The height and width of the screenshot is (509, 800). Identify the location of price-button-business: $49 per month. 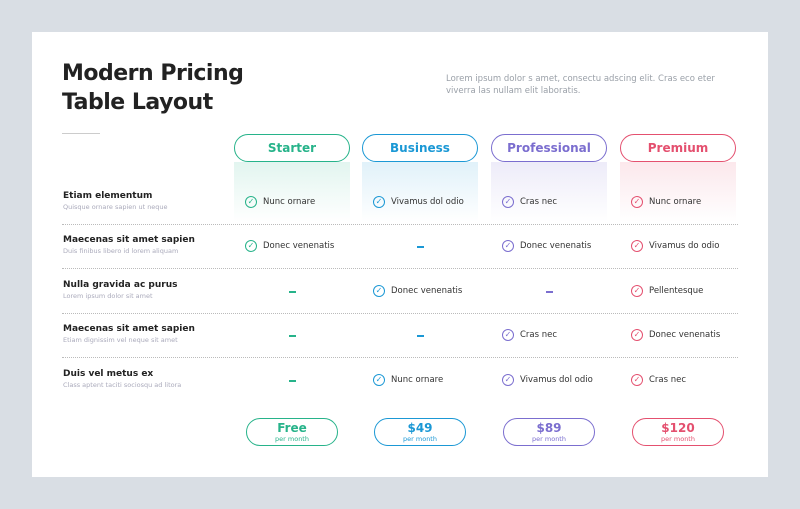
(420, 432).